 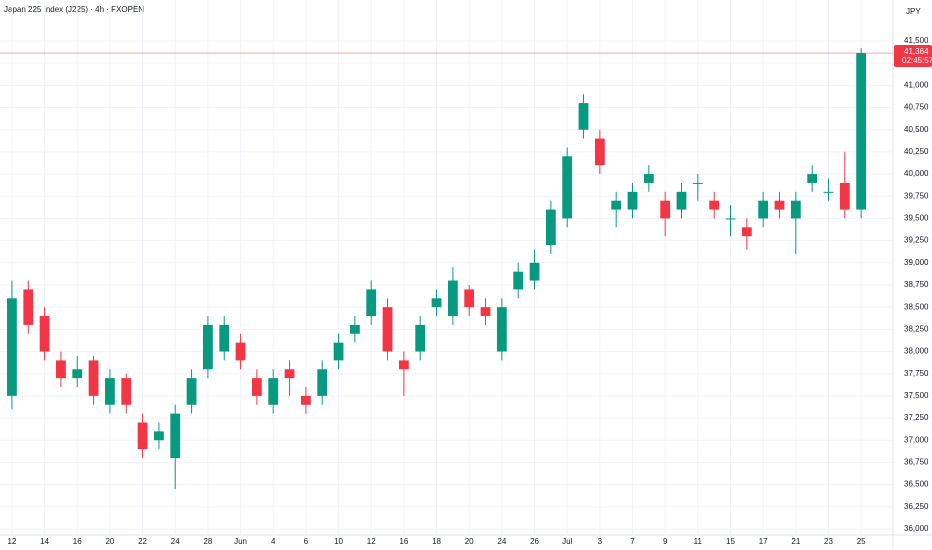 What do you see at coordinates (916, 107) in the screenshot?
I see `y-tick-label: 40,750` at bounding box center [916, 107].